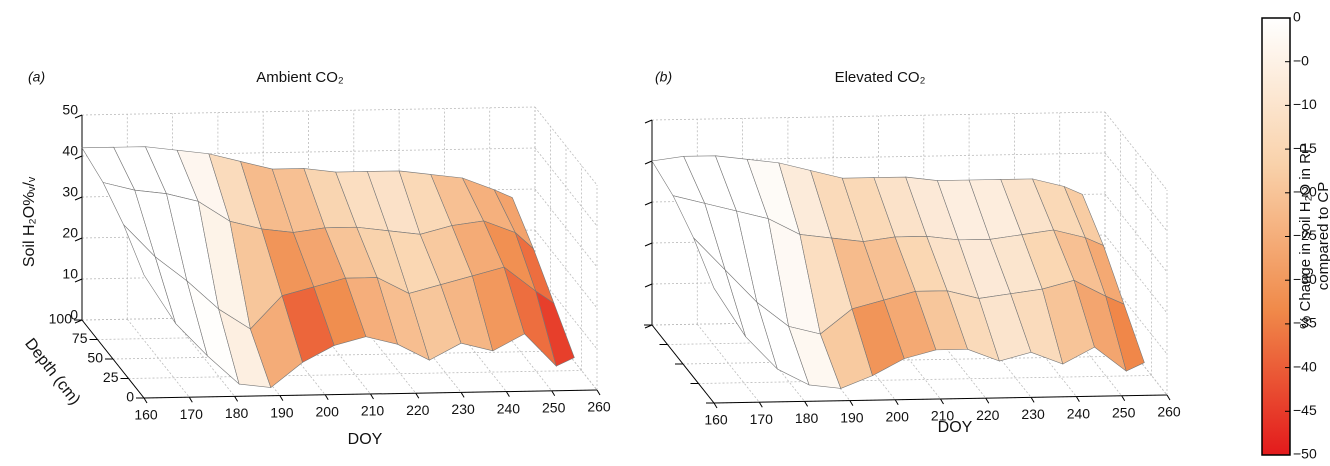 Image resolution: width=1330 pixels, height=466 pixels. What do you see at coordinates (1322, 236) in the screenshot?
I see `colorbar-label: compared to CP` at bounding box center [1322, 236].